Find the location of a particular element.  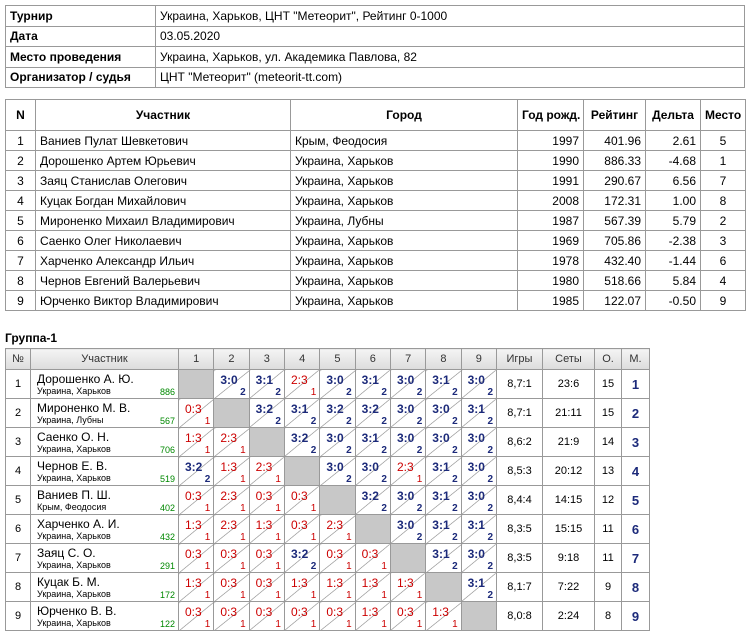

player-name: Мироненко М. В. is located at coordinates (84, 407).